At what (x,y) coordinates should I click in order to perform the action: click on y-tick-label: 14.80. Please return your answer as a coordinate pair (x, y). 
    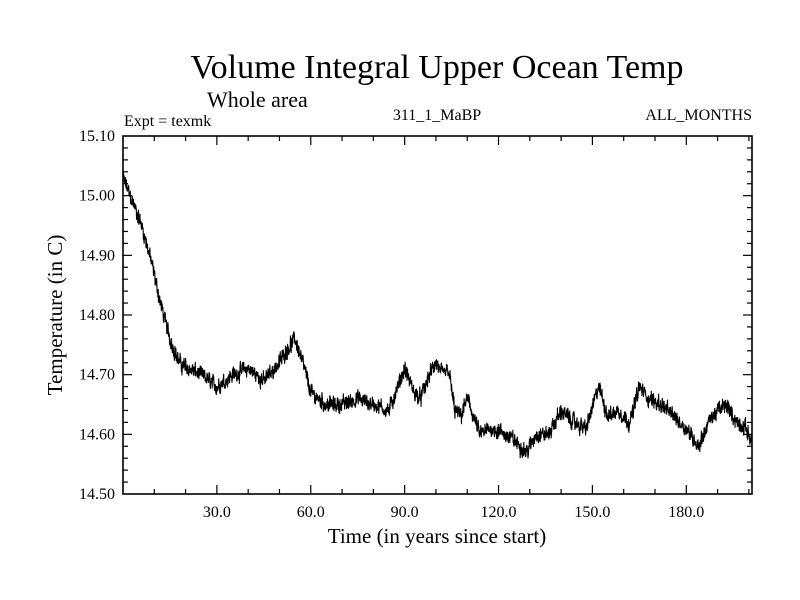
    Looking at the image, I should click on (97, 315).